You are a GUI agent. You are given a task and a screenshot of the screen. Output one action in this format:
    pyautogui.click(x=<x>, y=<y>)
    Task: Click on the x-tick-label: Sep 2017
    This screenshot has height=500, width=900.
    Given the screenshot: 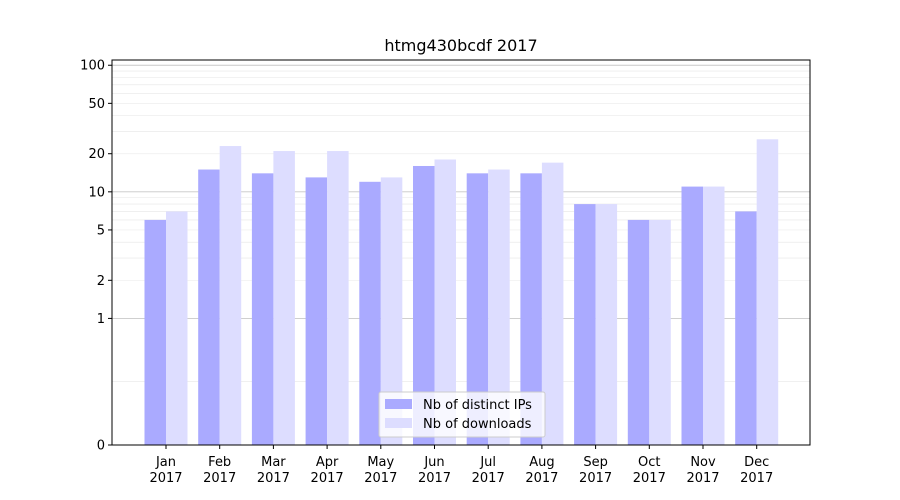 What is the action you would take?
    pyautogui.click(x=595, y=470)
    